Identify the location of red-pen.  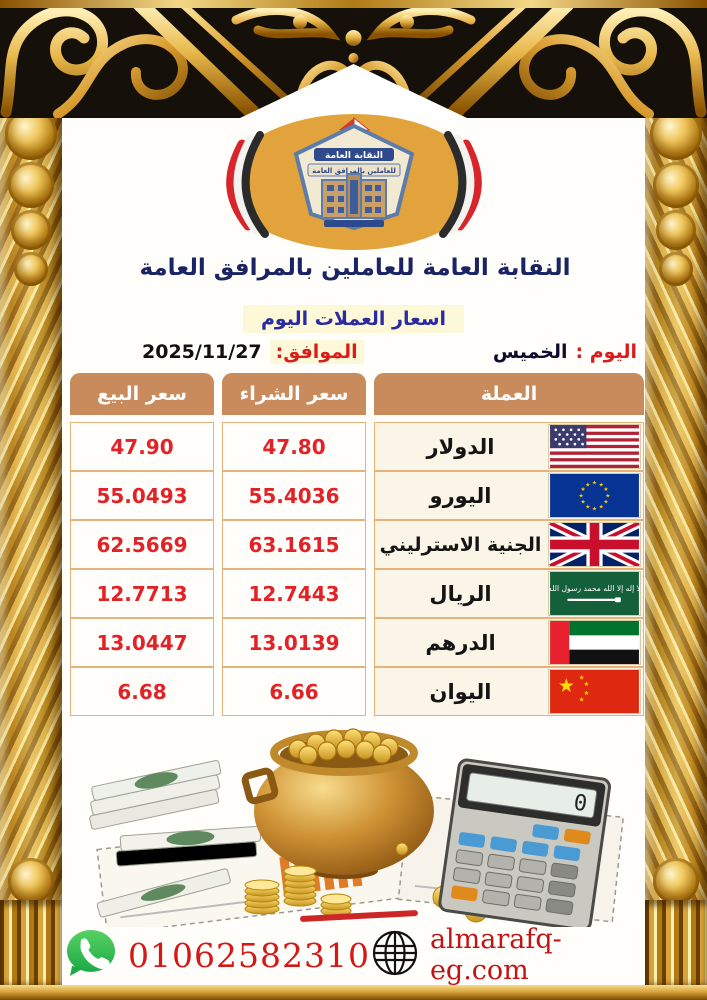
(359, 916).